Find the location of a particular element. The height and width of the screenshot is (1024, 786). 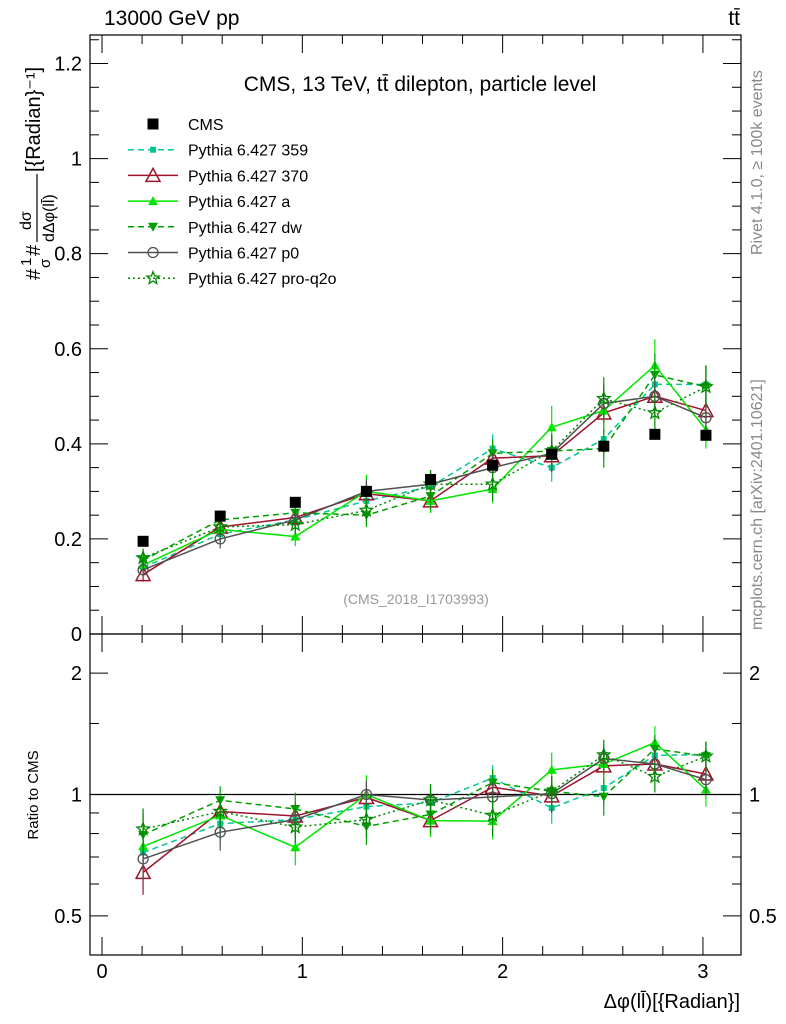

x-tick-label: 2 is located at coordinates (502, 972).